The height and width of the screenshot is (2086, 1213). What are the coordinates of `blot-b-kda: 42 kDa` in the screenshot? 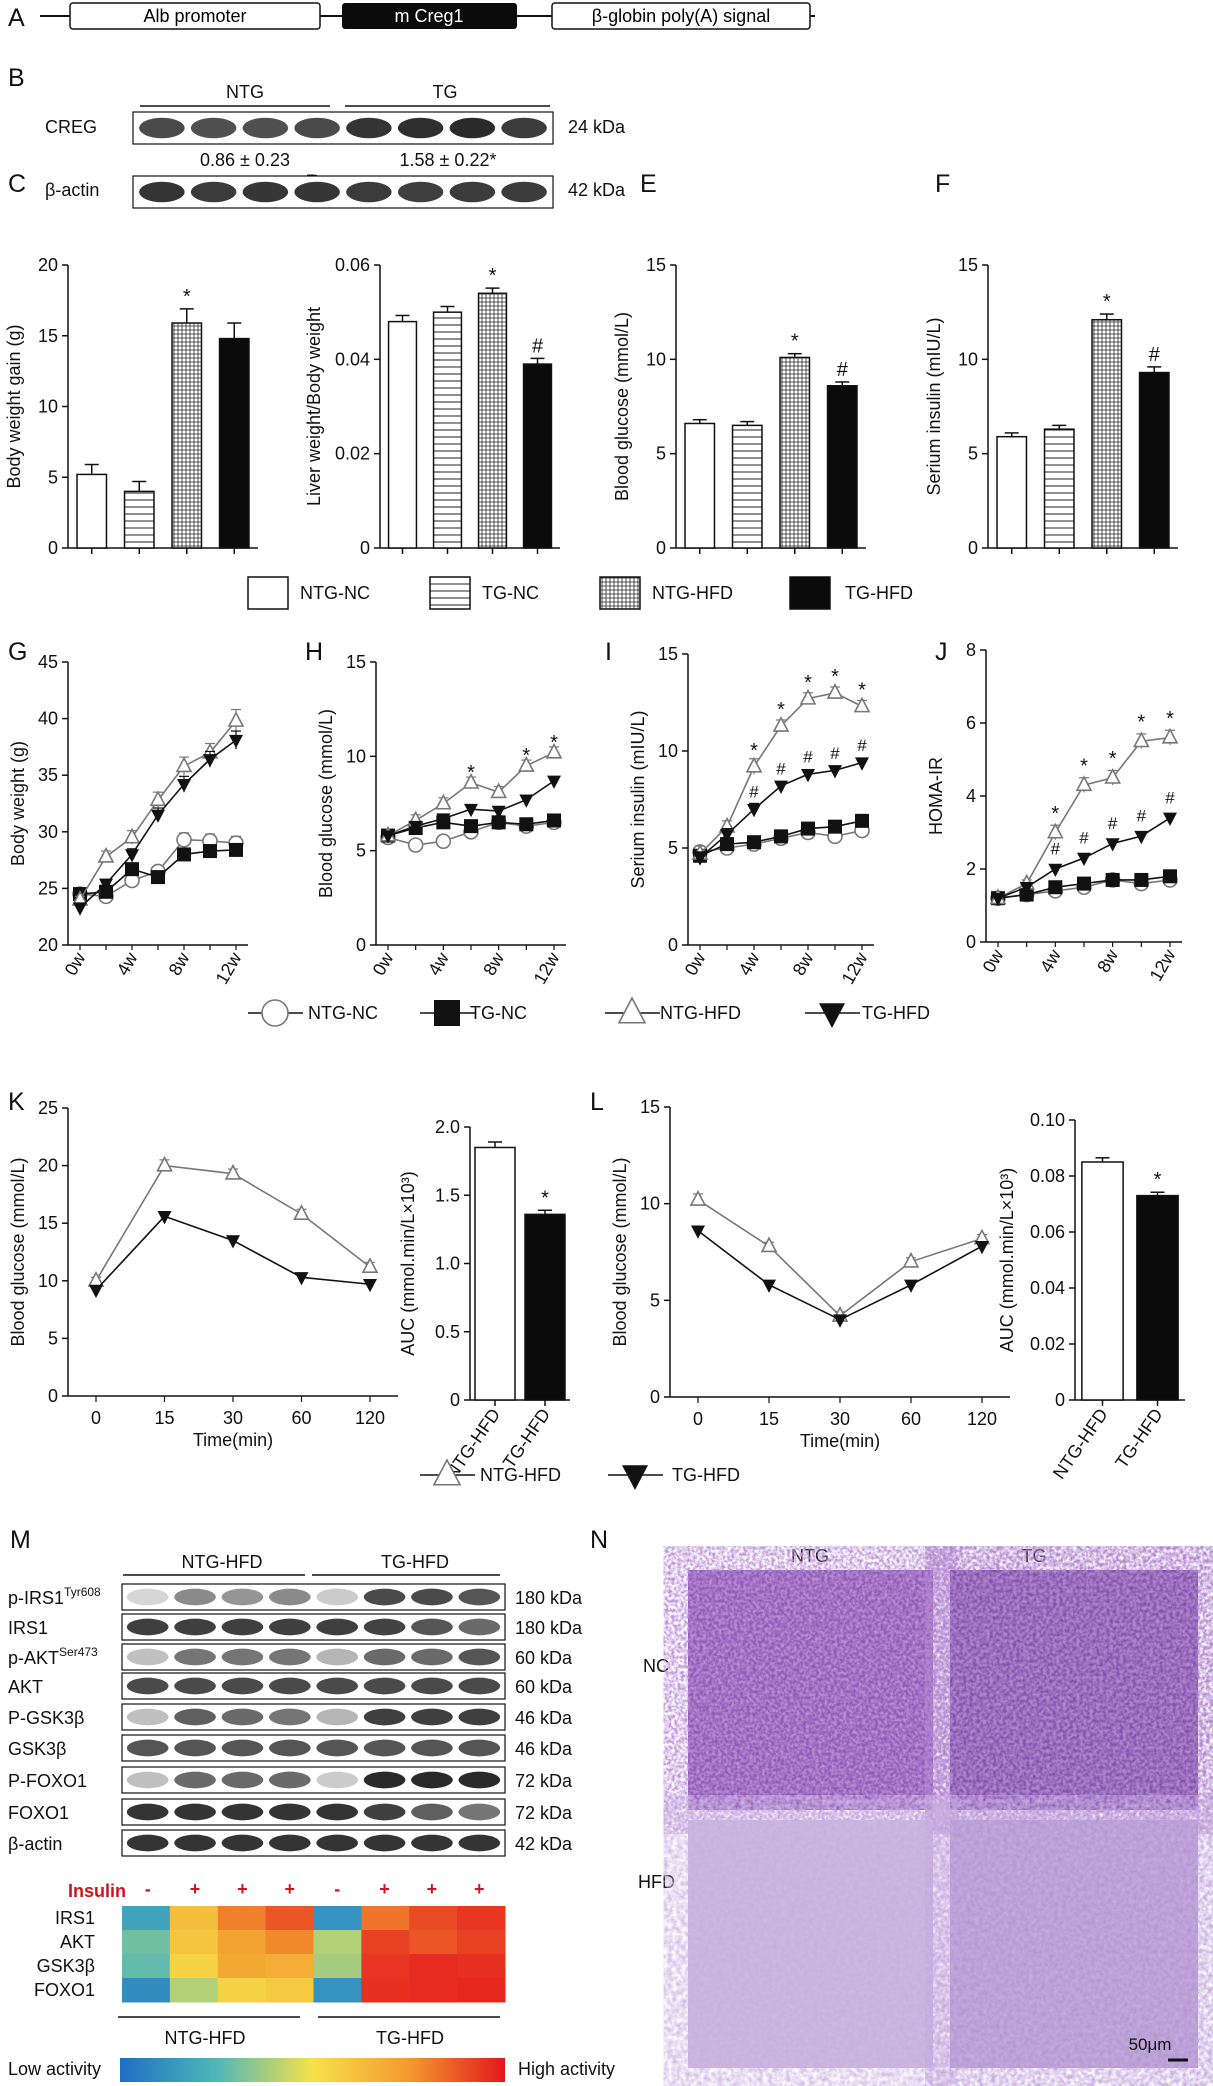 It's located at (597, 190).